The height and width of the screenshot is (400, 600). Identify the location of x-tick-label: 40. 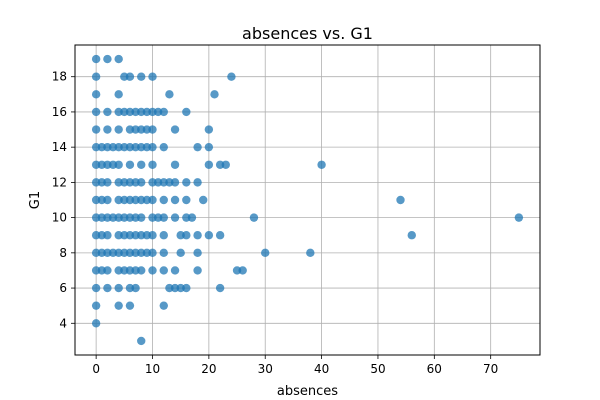
(321, 369).